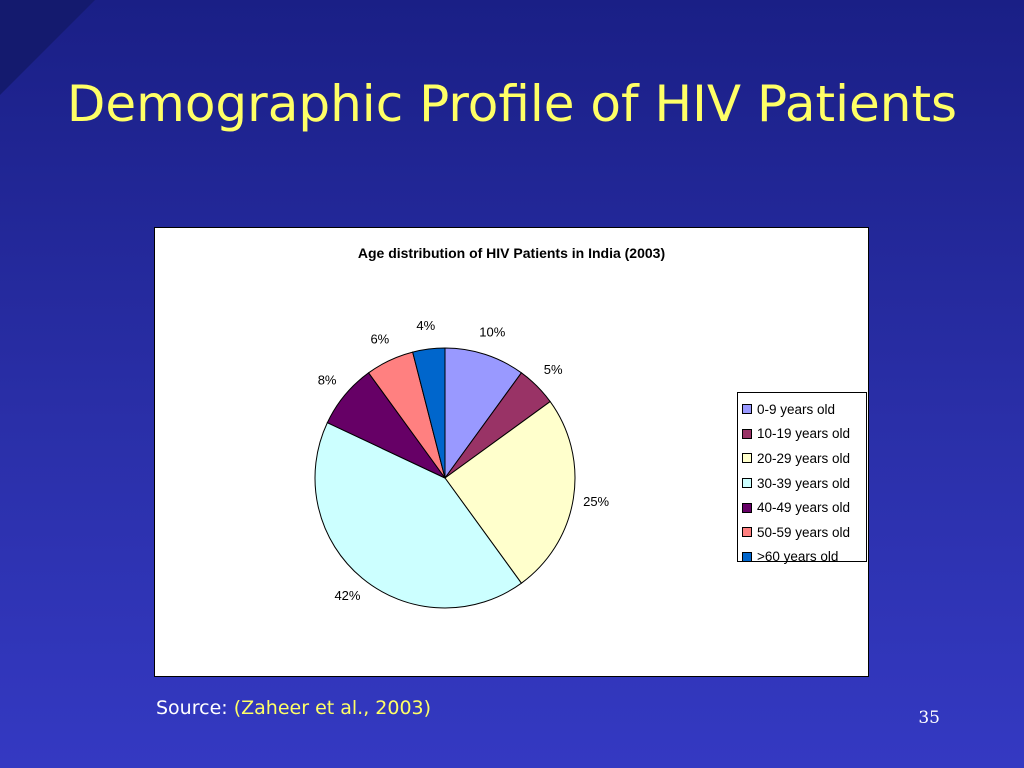 This screenshot has height=768, width=1024. What do you see at coordinates (47, 47) in the screenshot?
I see `corner-decoration` at bounding box center [47, 47].